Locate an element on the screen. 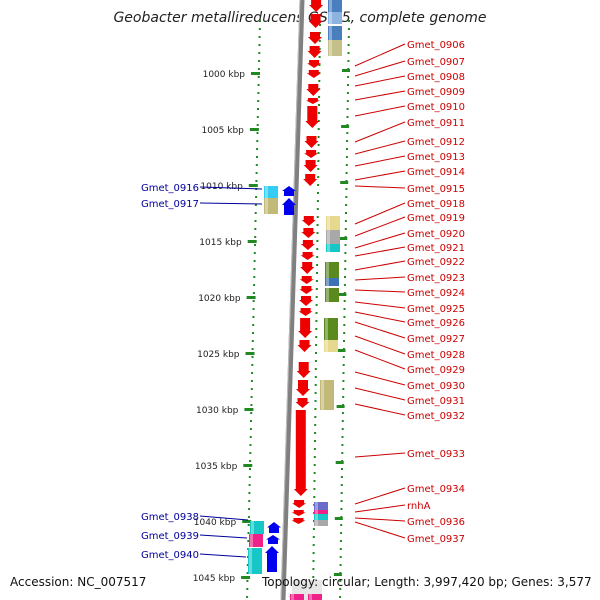 The width and height of the screenshot is (600, 600). forward-gene-label: Gmet_0933 is located at coordinates (436, 454).